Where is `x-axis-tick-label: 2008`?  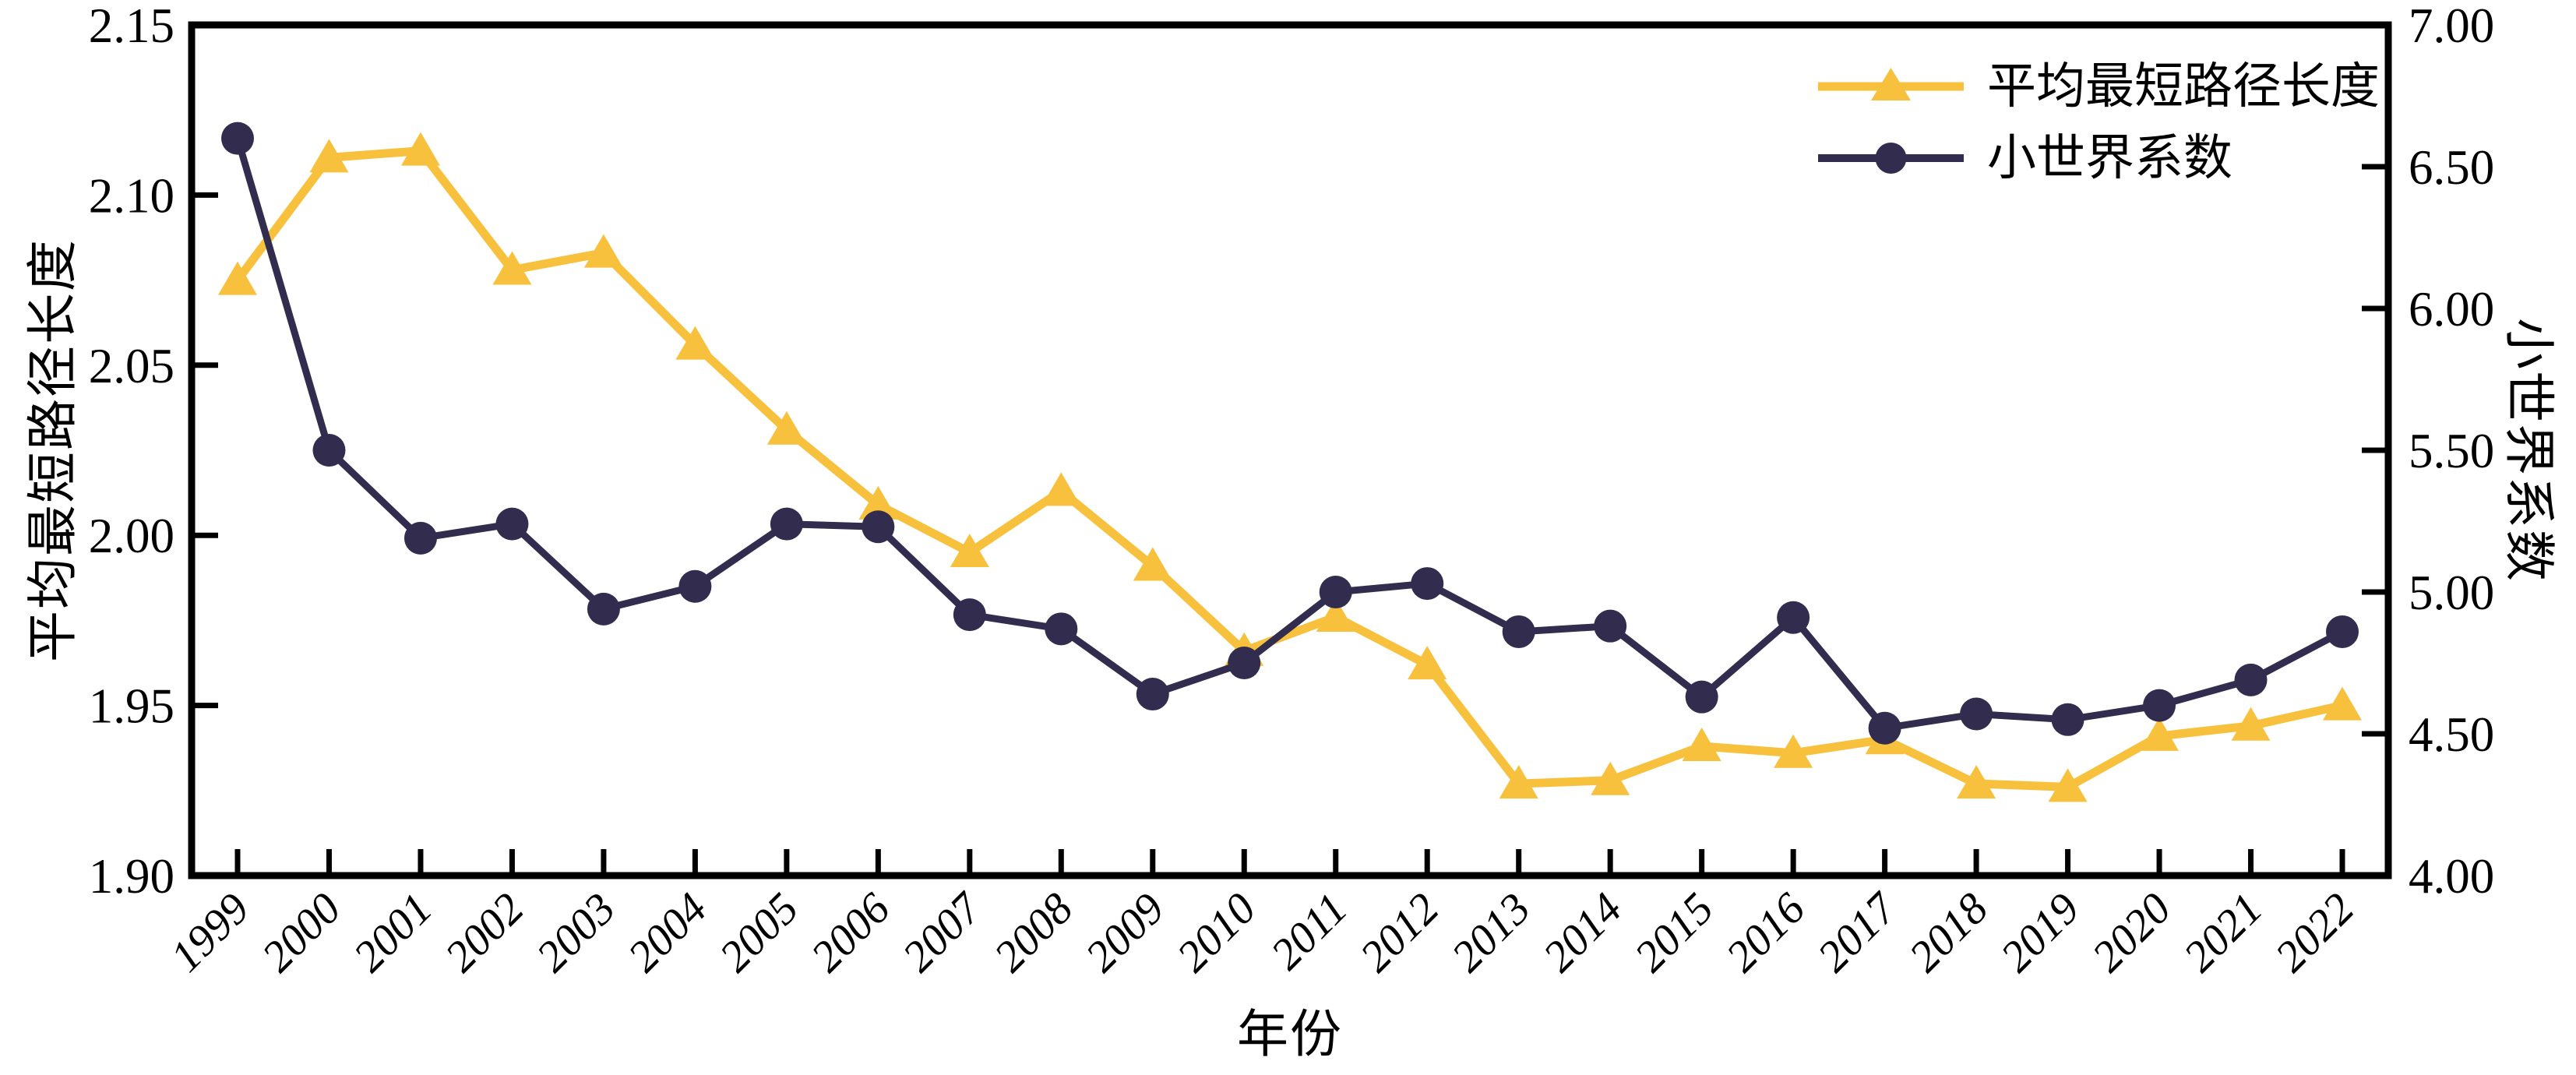 x-axis-tick-label: 2008 is located at coordinates (1033, 933).